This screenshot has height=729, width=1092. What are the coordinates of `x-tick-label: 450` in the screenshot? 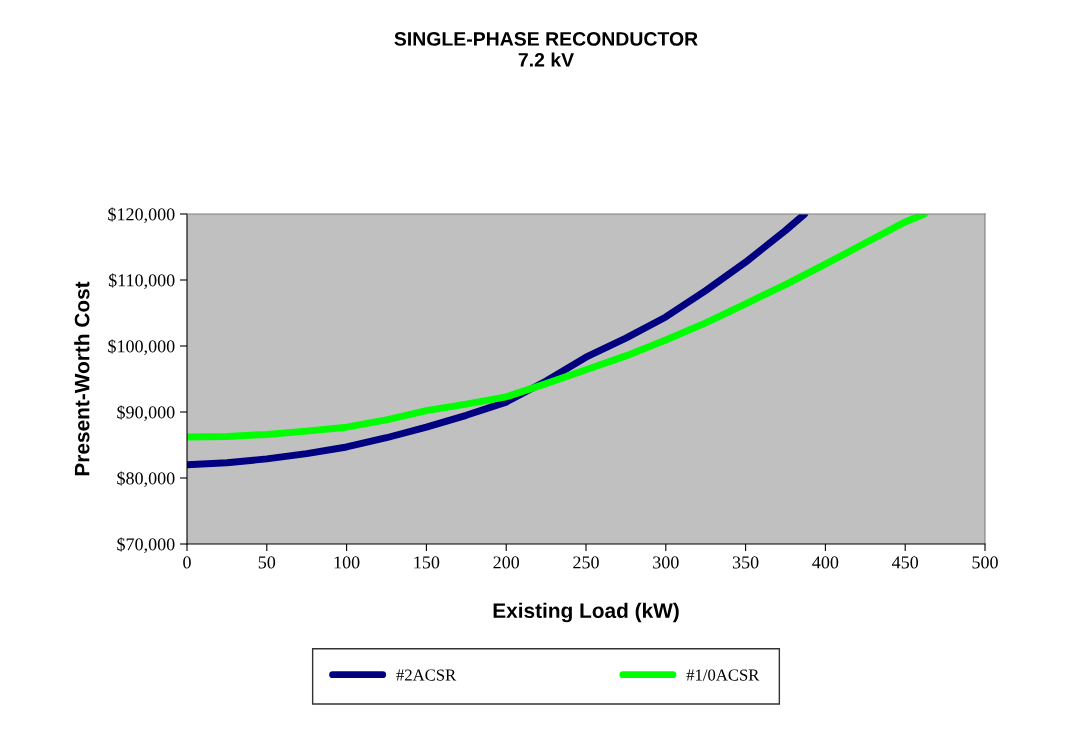 It's located at (905, 562).